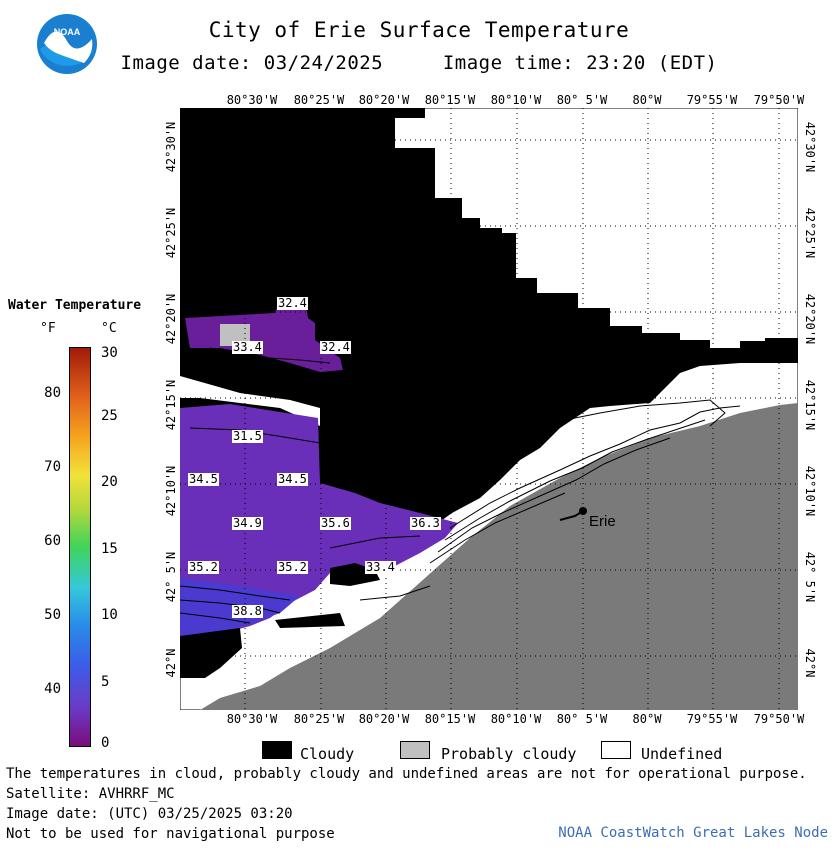 The width and height of the screenshot is (838, 850). I want to click on navigation-warning: Not to be used for navigational purpose, so click(170, 834).